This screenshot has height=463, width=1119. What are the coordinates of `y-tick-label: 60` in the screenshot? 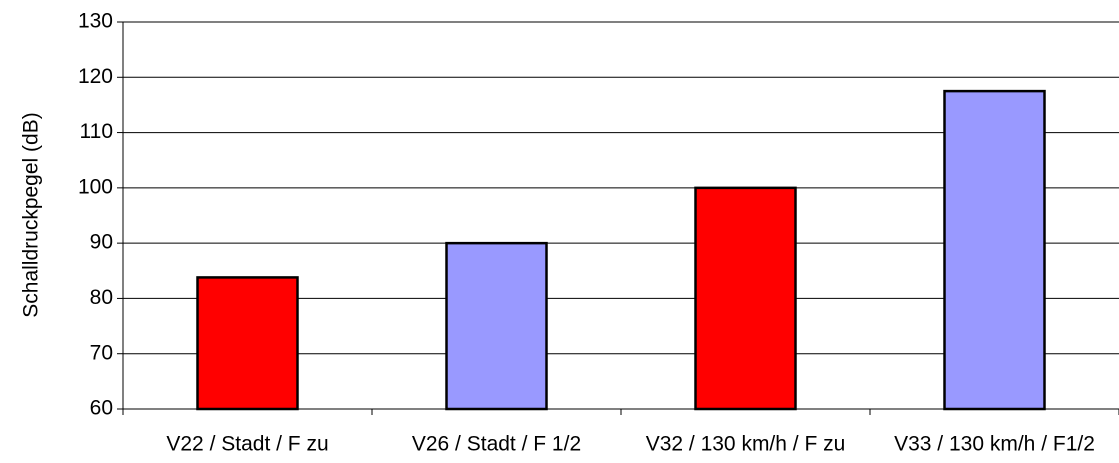 It's located at (101, 408).